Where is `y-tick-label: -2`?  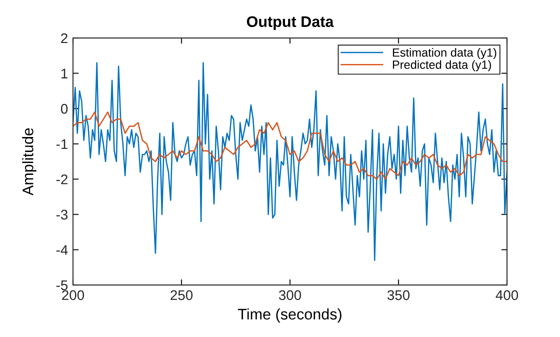 y-tick-label: -2 is located at coordinates (62, 179).